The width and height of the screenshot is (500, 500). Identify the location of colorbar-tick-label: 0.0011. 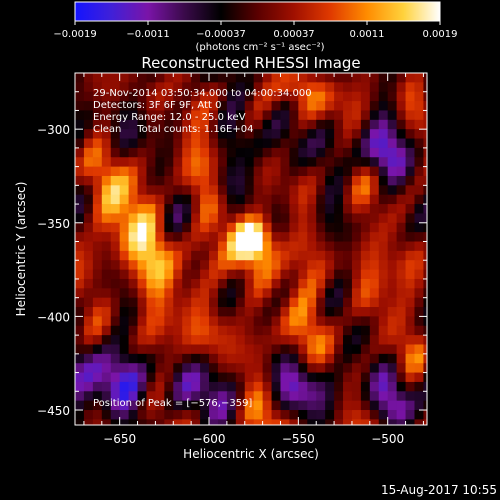
(367, 34).